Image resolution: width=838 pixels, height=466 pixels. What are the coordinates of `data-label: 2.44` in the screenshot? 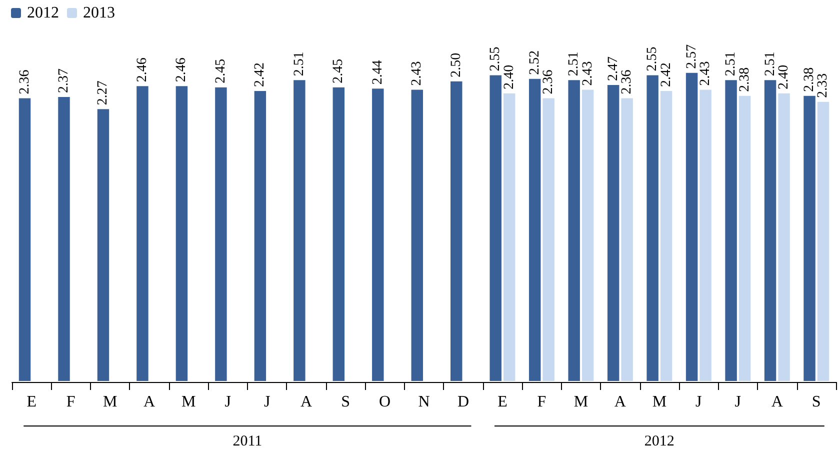 It's located at (378, 72).